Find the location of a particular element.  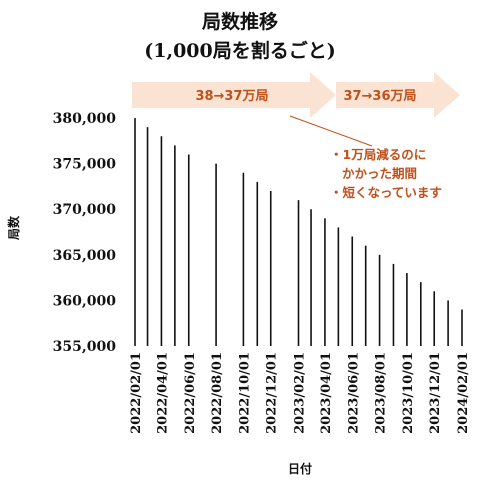

x-tick-label: 2022/06/01 is located at coordinates (190, 393).